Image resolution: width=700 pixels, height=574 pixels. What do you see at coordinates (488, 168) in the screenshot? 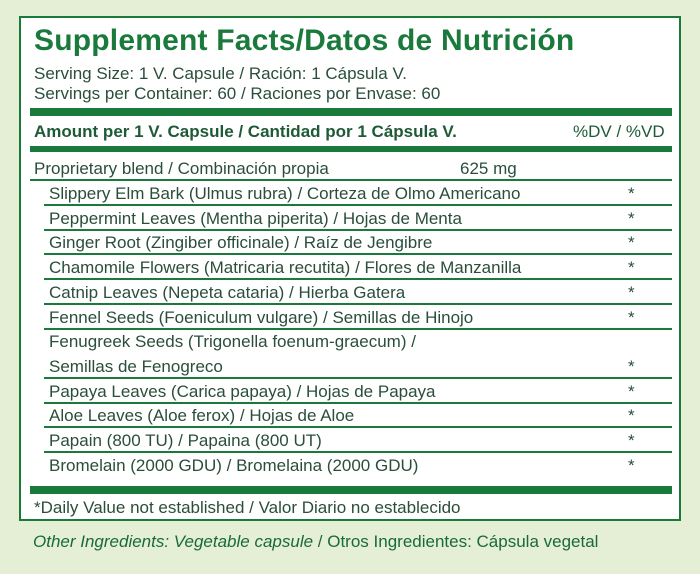
I see `blend-amount: 625 mg` at bounding box center [488, 168].